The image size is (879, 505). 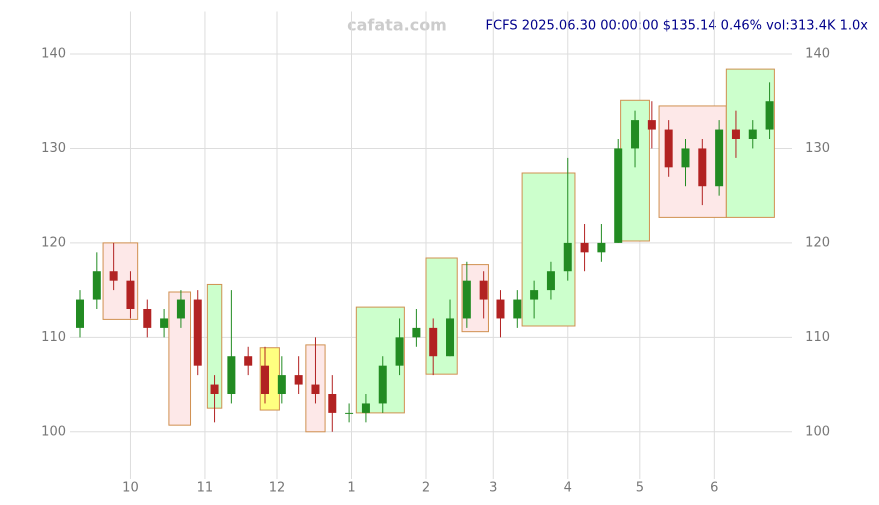 I want to click on x-tick-label: 11, so click(x=205, y=488).